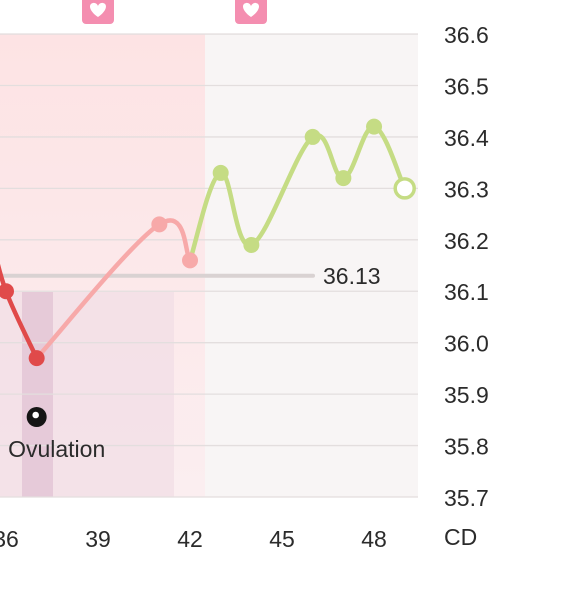  I want to click on x-tick-label: 42, so click(190, 539).